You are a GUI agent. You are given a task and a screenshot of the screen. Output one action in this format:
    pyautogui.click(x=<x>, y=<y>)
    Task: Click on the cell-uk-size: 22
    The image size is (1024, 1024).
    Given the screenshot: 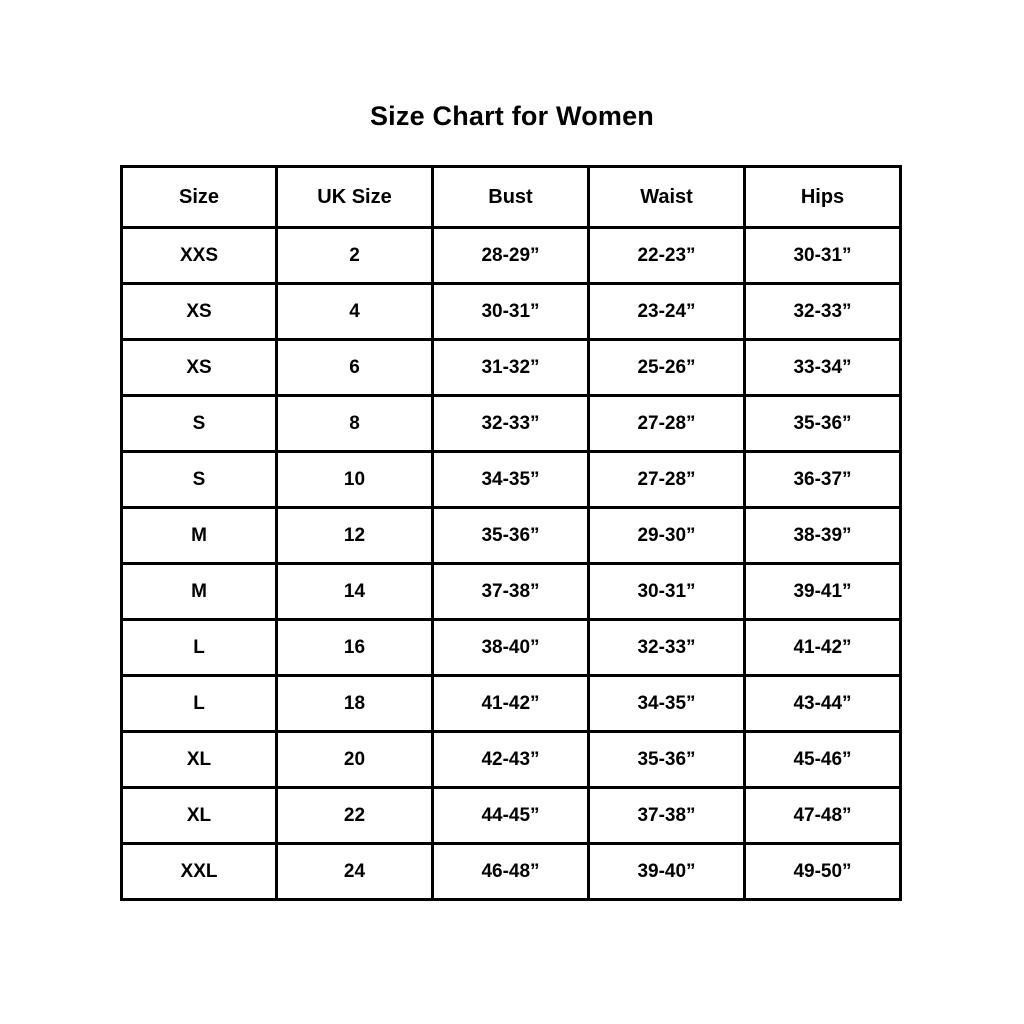 What is the action you would take?
    pyautogui.click(x=354, y=815)
    